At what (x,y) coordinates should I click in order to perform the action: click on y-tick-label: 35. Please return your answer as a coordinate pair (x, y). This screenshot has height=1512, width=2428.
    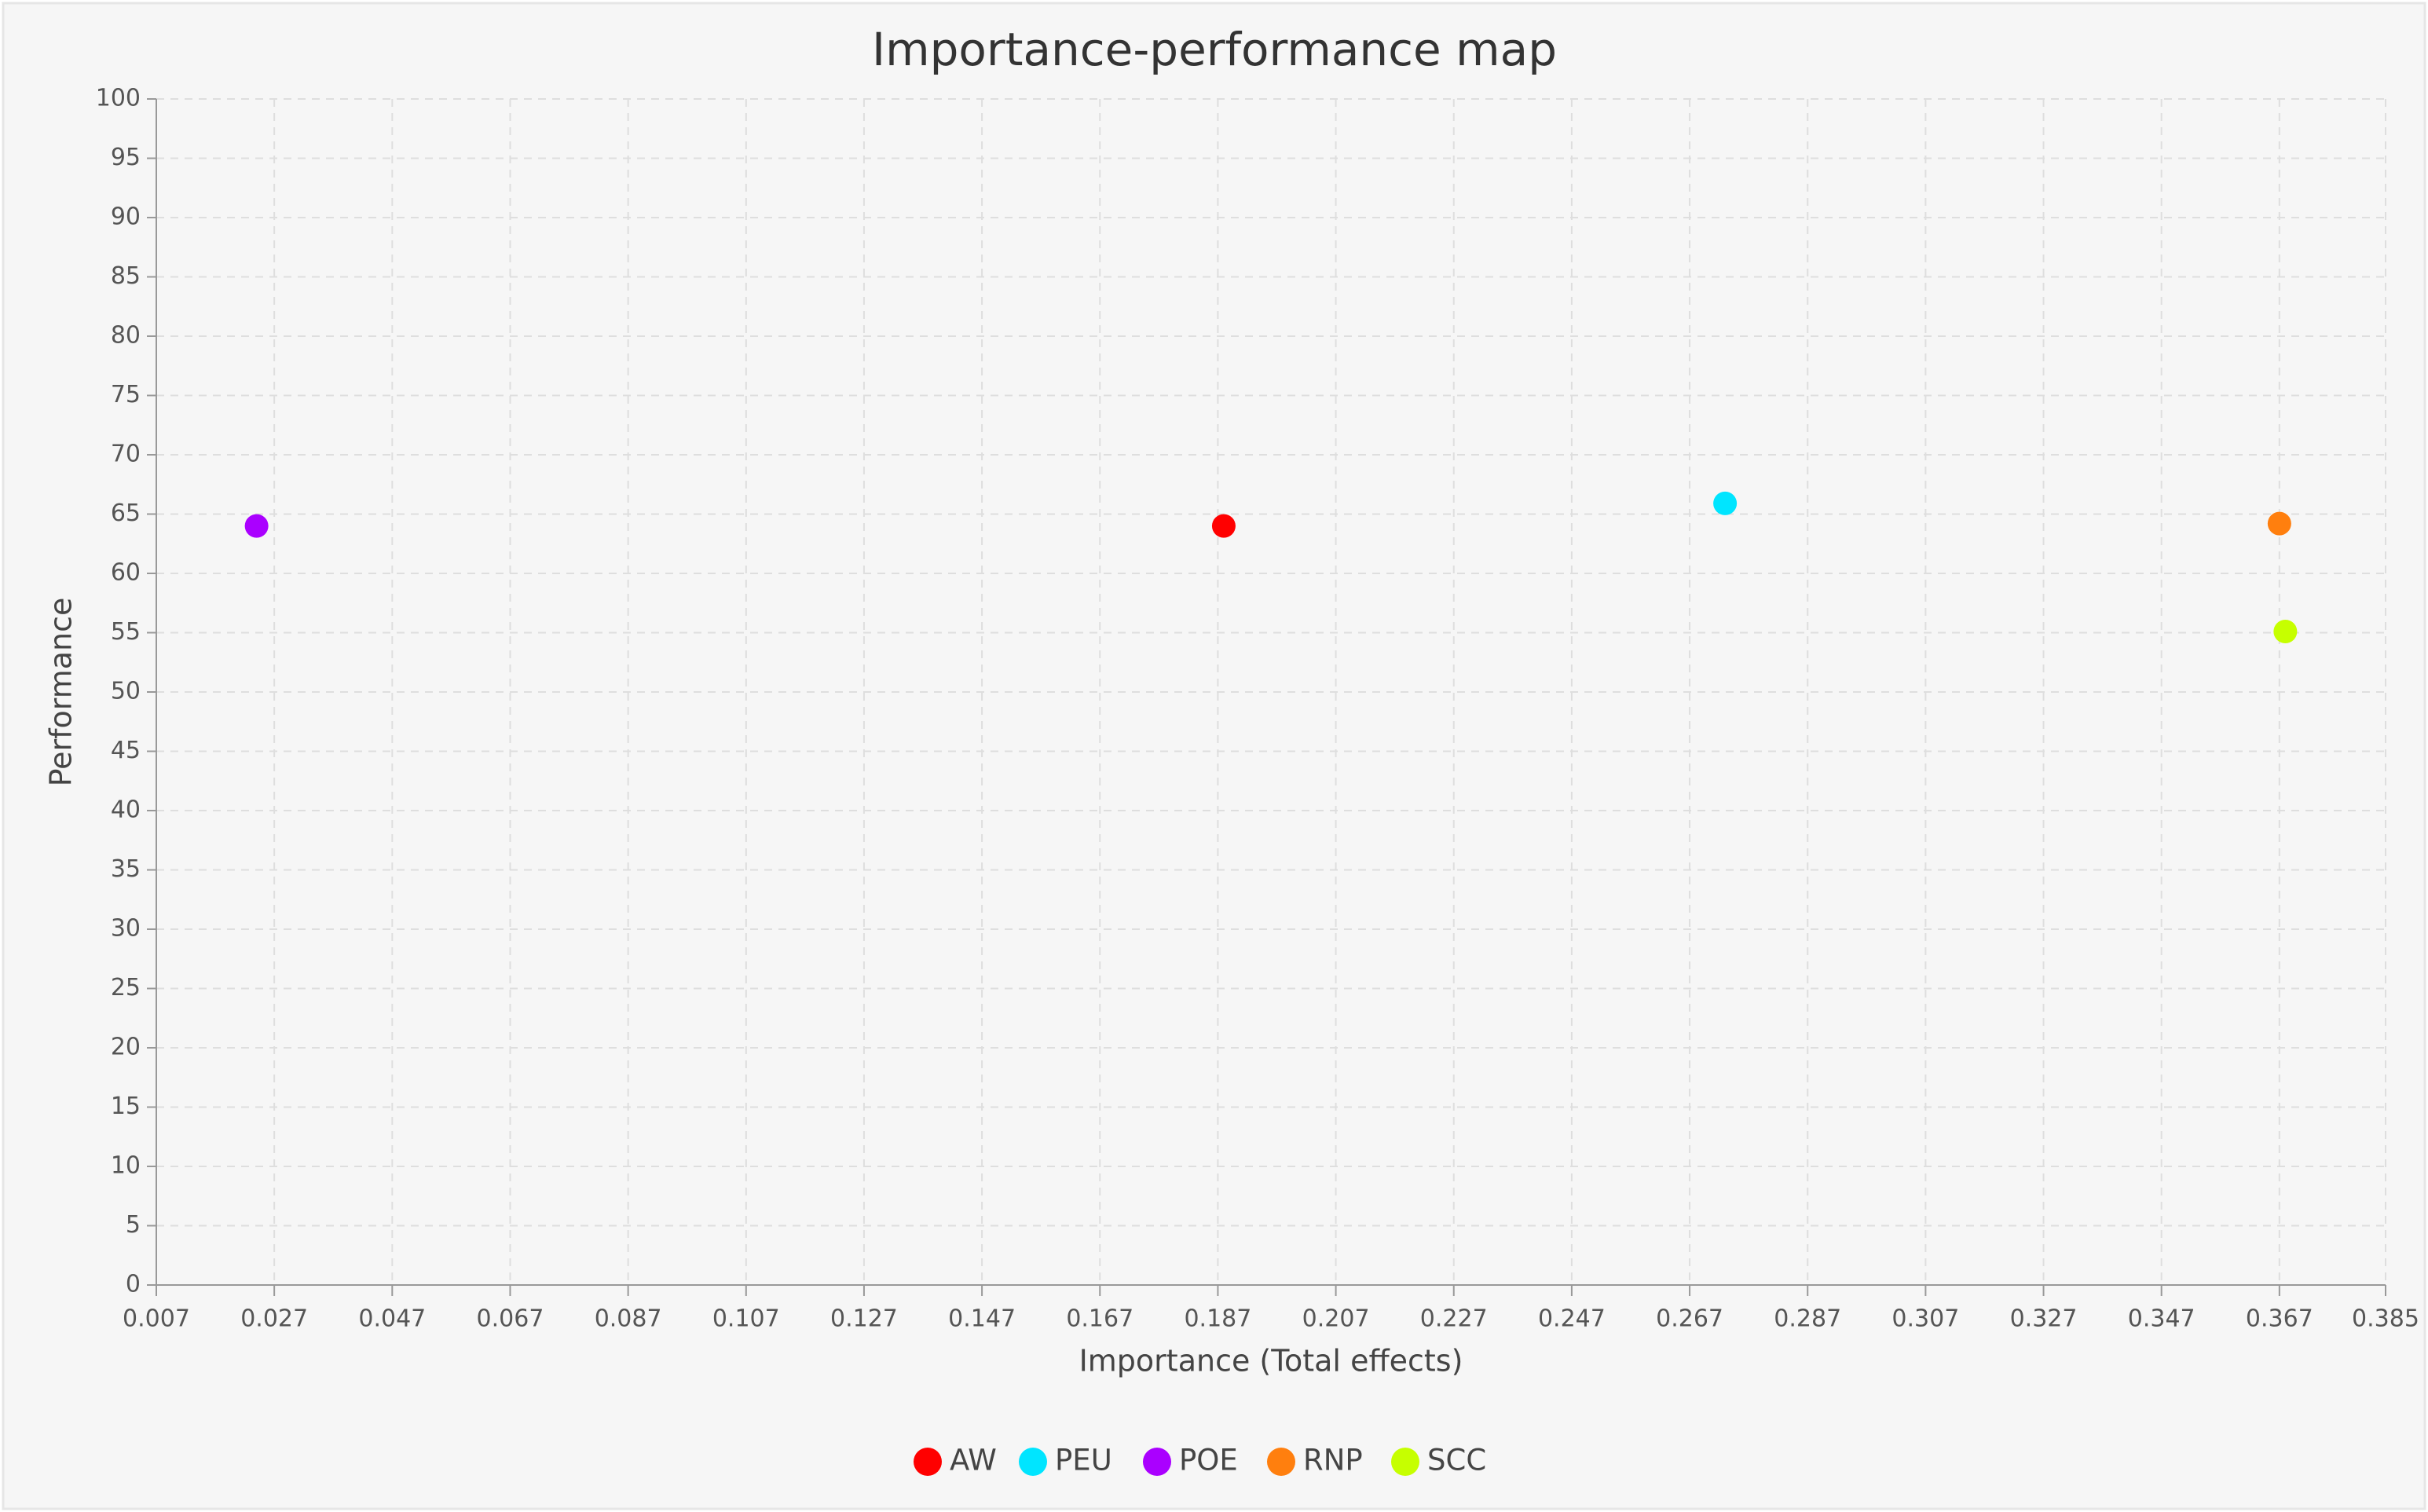
    Looking at the image, I should click on (126, 869).